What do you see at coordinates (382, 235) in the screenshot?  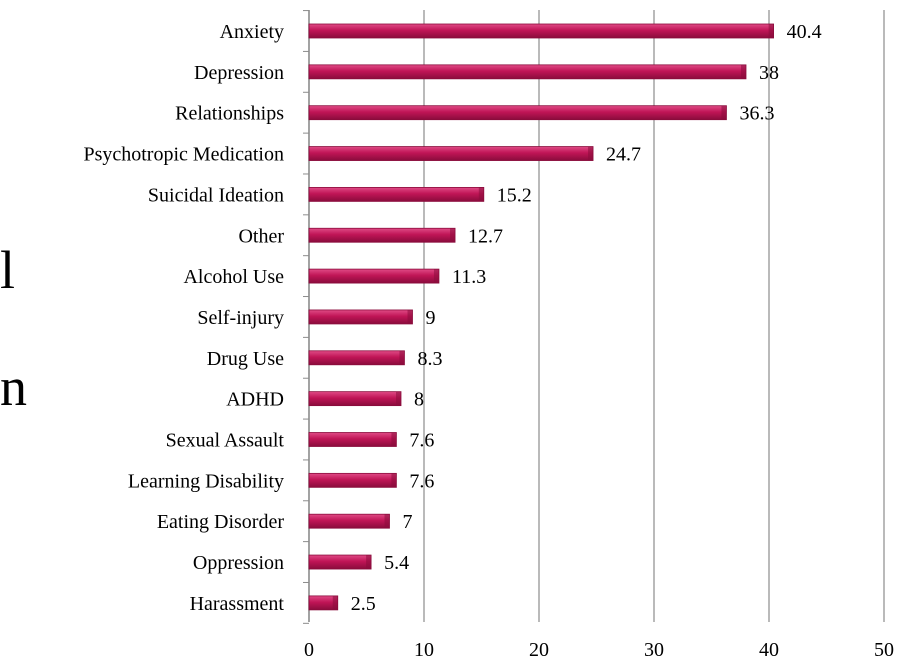 I see `bar-other` at bounding box center [382, 235].